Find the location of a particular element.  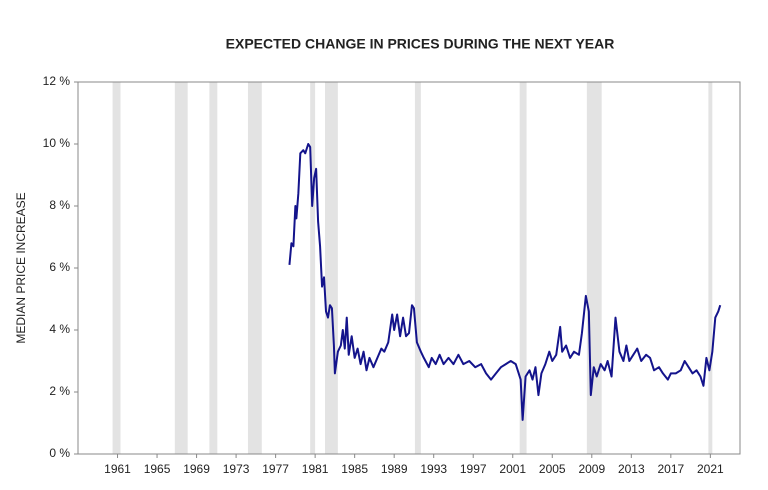

y-tick-label: 0 % is located at coordinates (59, 453).